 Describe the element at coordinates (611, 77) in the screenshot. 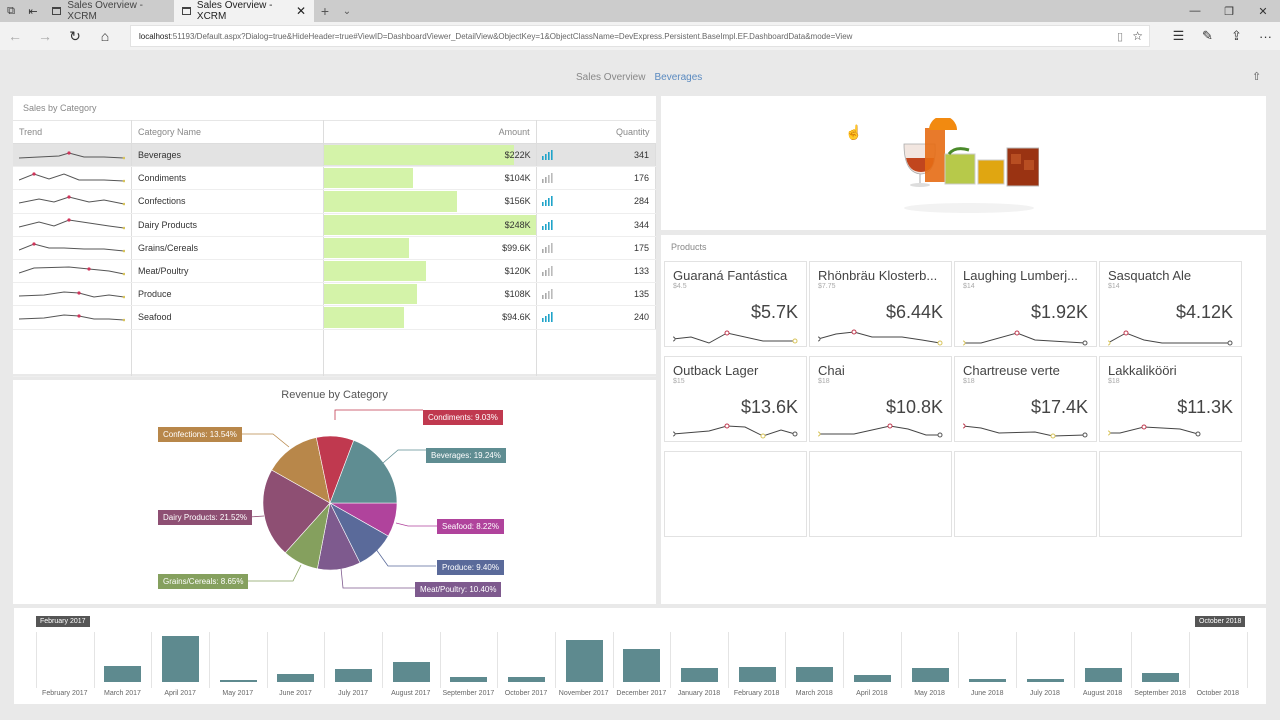

I see `breadcrumb-root: Sales Overview` at that location.